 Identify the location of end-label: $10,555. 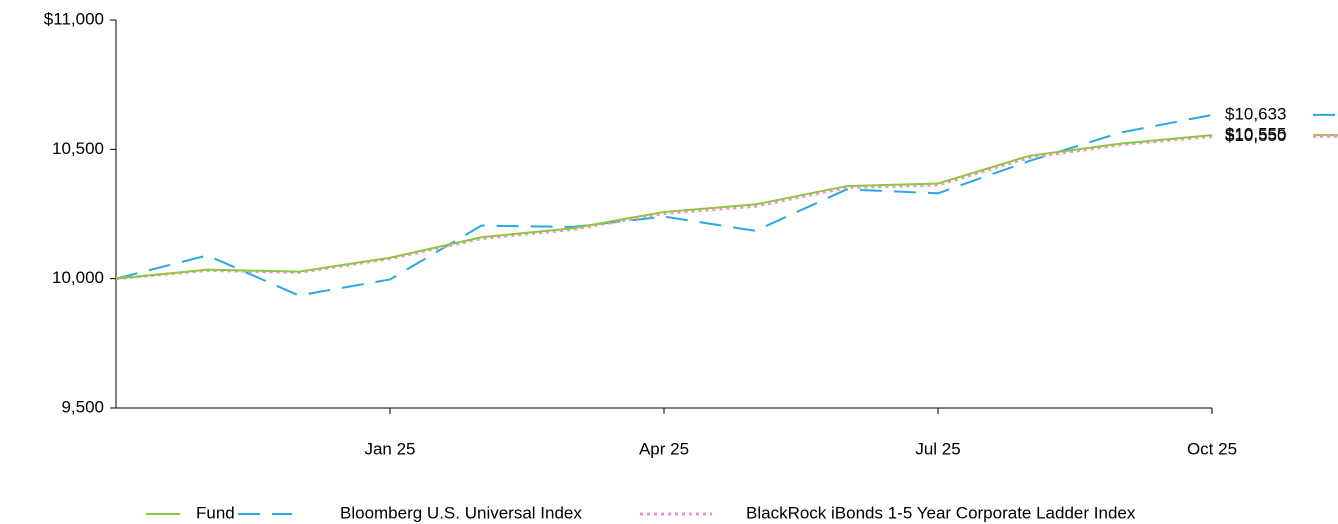
(1255, 134).